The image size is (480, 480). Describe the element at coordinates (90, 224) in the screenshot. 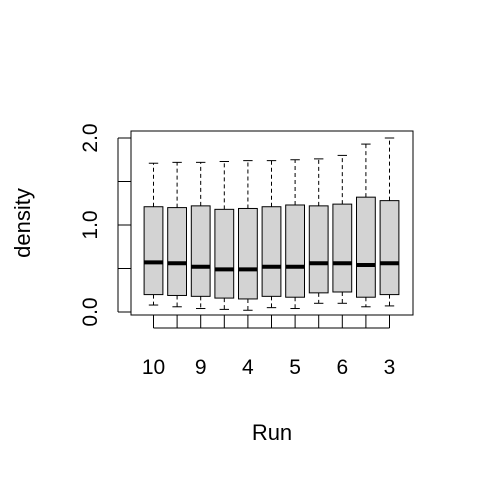

I see `y-tick-label: 1.0` at that location.